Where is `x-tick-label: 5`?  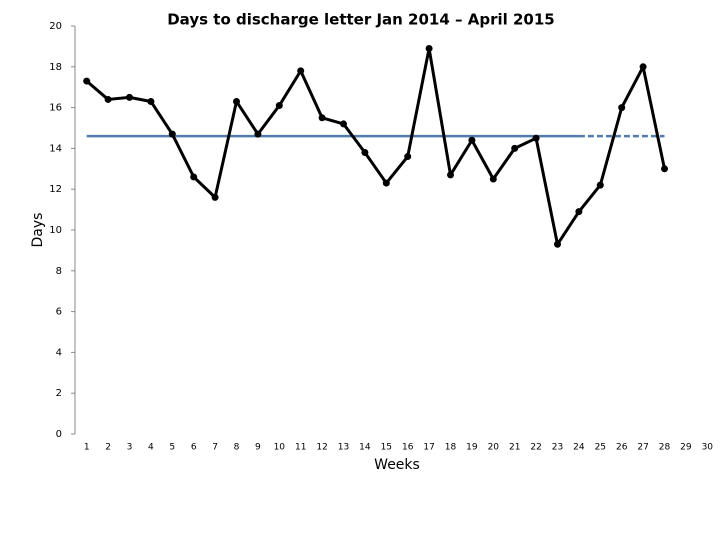 x-tick-label: 5 is located at coordinates (172, 448).